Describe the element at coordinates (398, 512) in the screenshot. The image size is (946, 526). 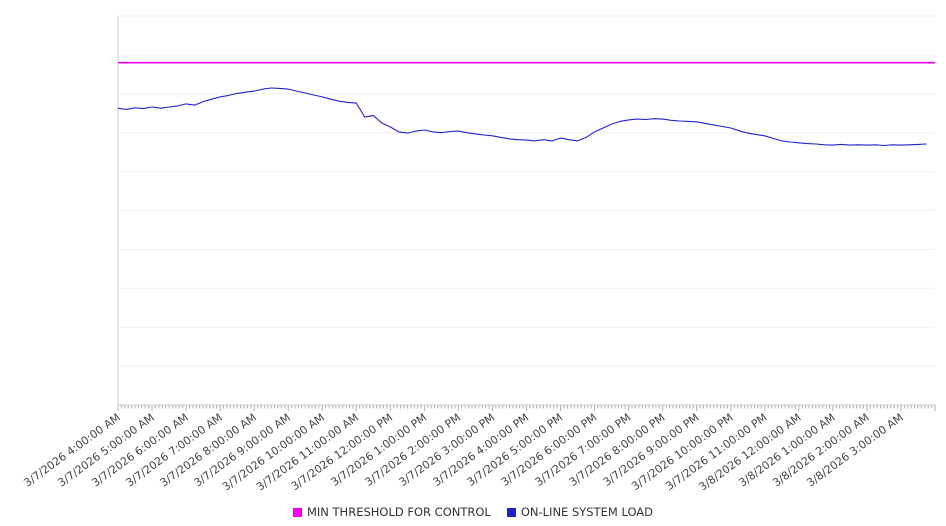
I see `legend-label: MIN THRESHOLD FOR CONTROL` at that location.